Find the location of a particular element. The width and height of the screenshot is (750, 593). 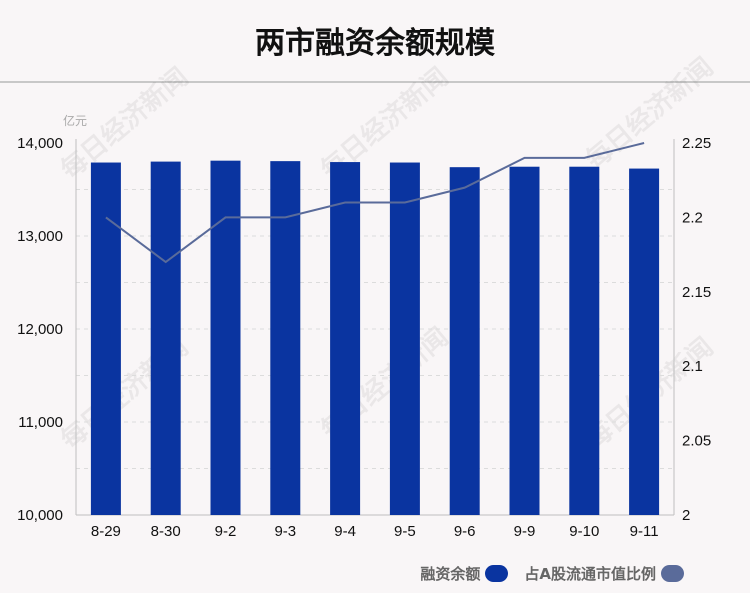

y-right-tick-label: 2.25 is located at coordinates (696, 143).